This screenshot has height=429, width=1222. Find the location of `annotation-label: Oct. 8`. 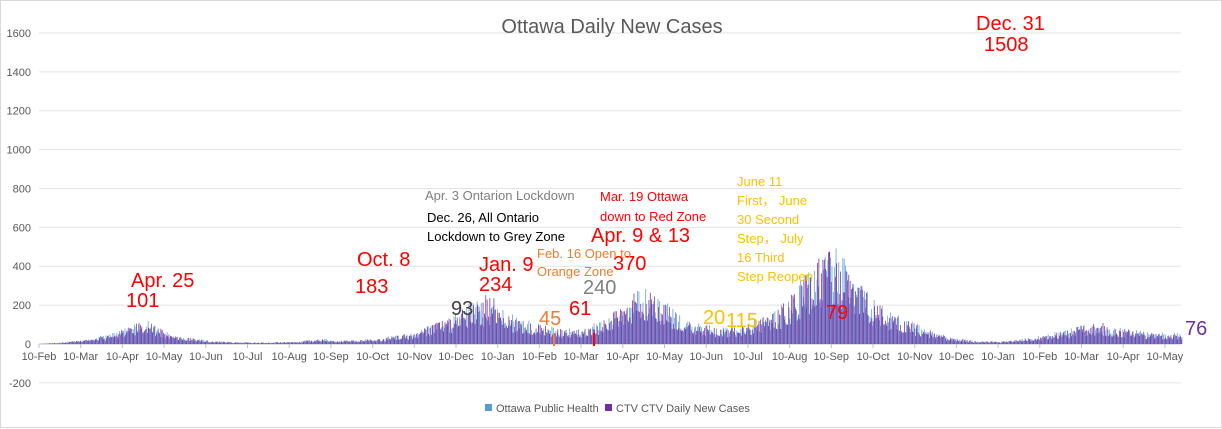

annotation-label: Oct. 8 is located at coordinates (383, 260).